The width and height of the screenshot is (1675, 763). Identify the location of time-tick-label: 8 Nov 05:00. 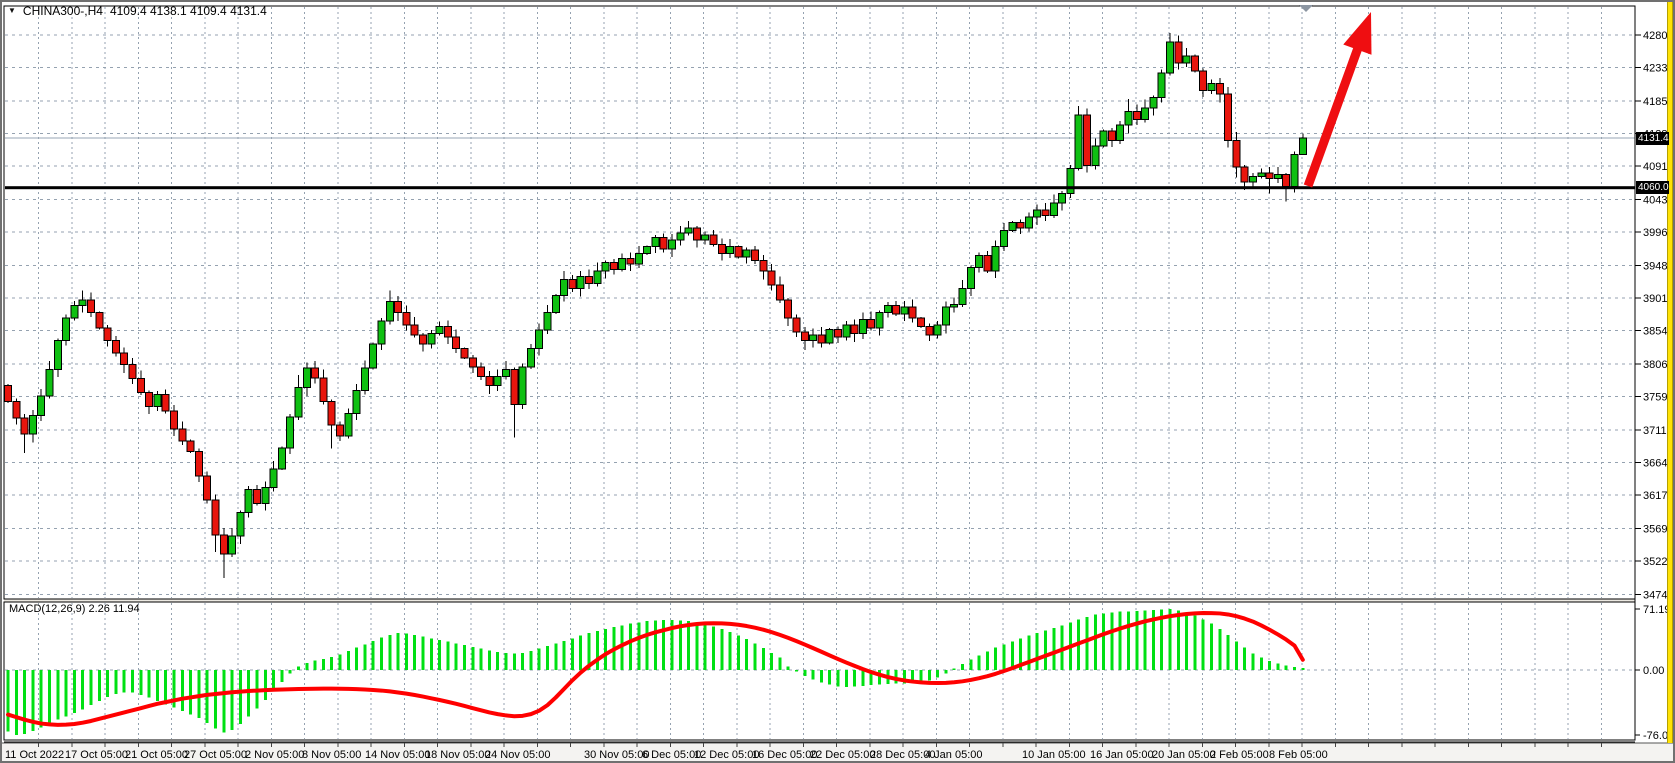
(331, 755).